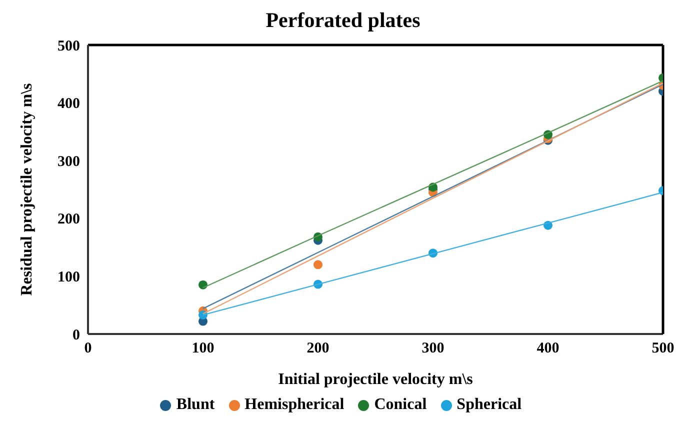  I want to click on y-tick-label: 0, so click(76, 335).